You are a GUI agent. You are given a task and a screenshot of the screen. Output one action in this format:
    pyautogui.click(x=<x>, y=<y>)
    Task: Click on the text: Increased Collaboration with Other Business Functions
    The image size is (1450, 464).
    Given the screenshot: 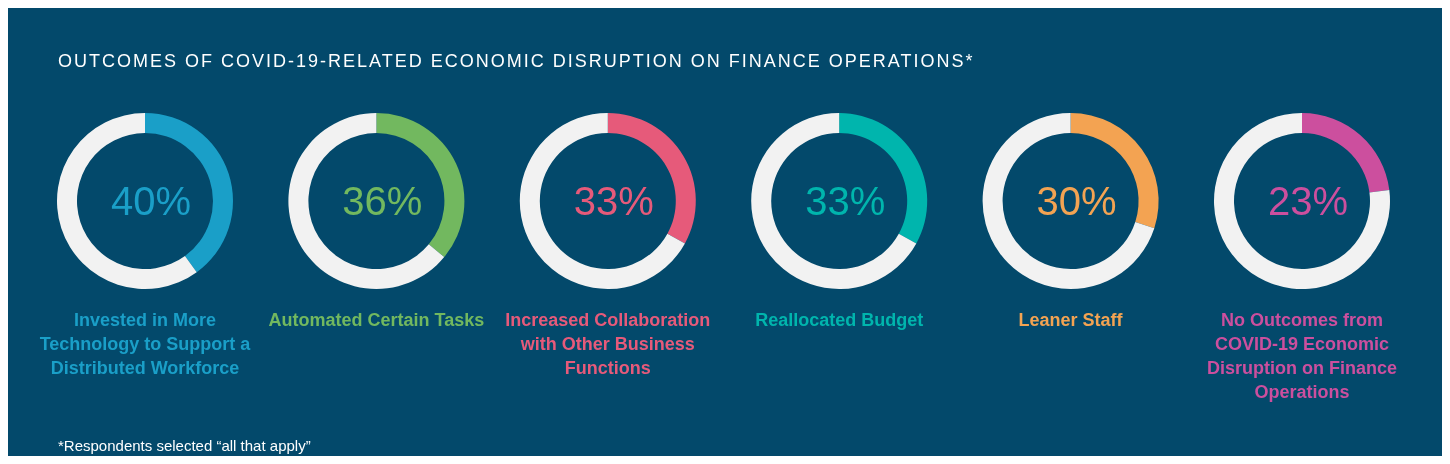 What is the action you would take?
    pyautogui.click(x=608, y=344)
    